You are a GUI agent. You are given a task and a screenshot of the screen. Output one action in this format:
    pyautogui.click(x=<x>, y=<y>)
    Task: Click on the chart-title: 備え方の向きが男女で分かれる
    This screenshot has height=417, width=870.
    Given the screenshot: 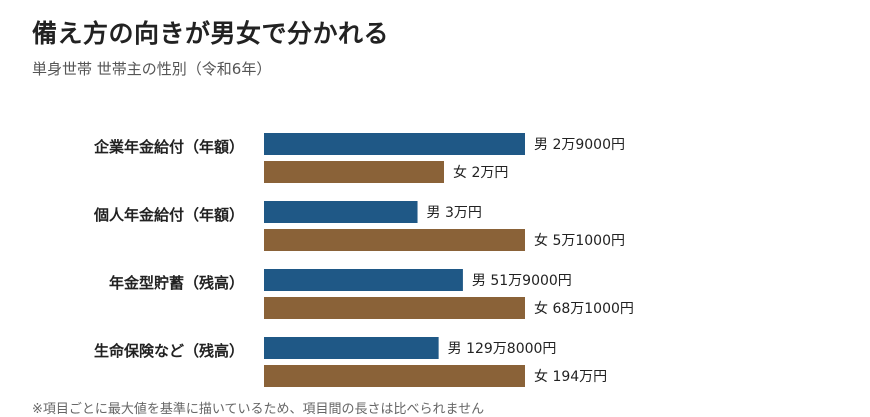 What is the action you would take?
    pyautogui.click(x=211, y=33)
    